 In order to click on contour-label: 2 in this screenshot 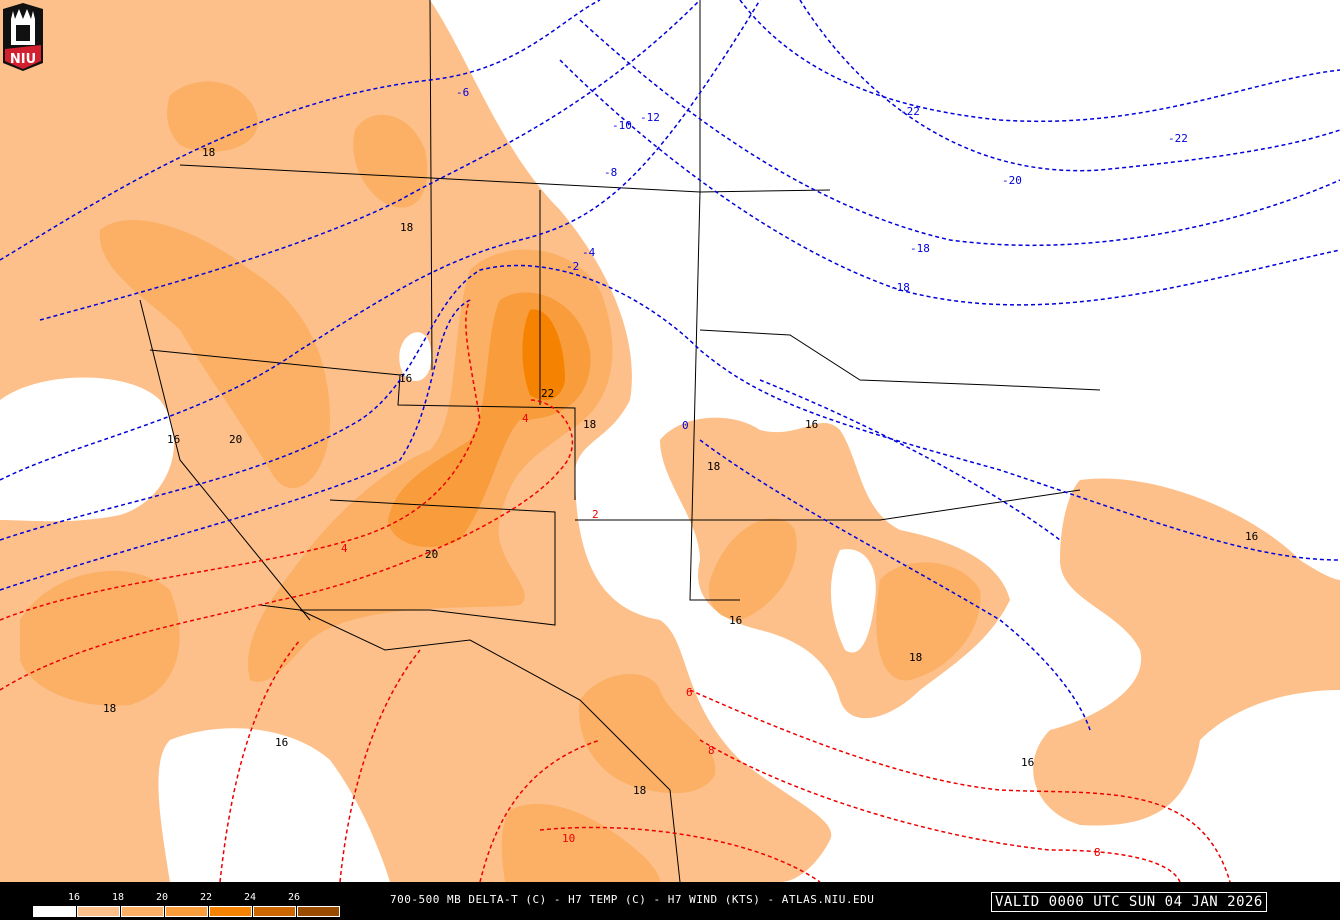, I will do `click(595, 514)`.